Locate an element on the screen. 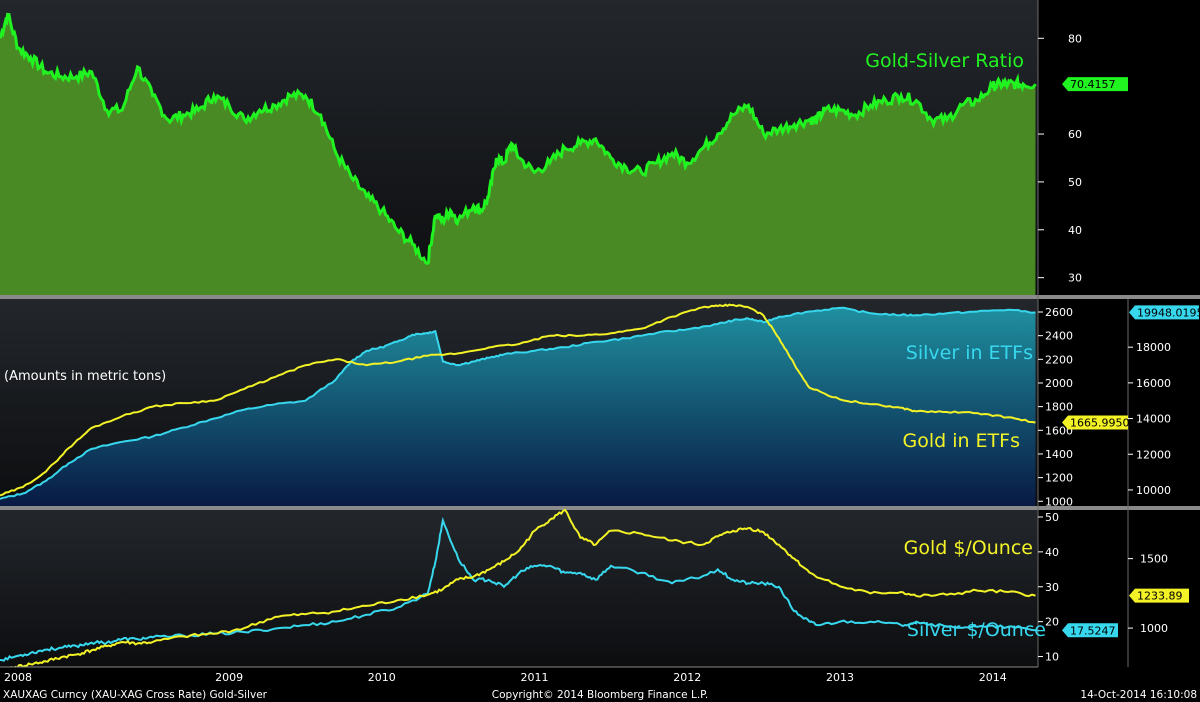  tag-gold-silver-ratio: 70.4157 is located at coordinates (1095, 84).